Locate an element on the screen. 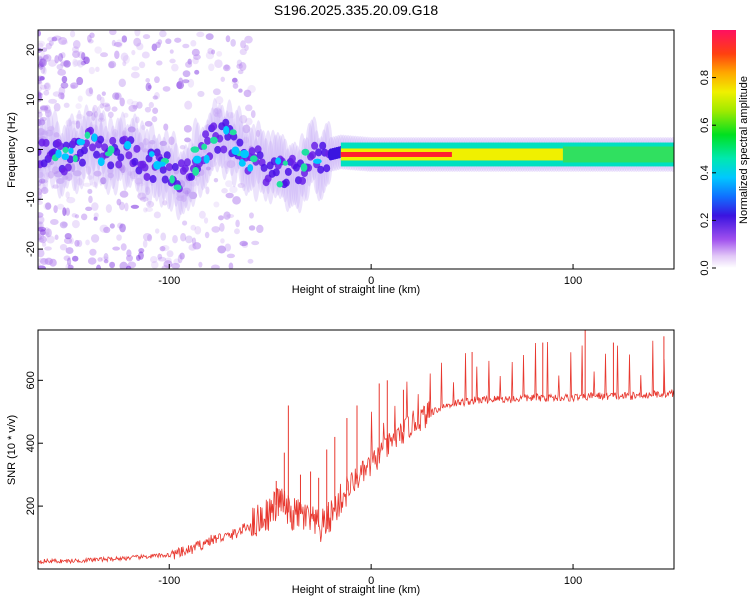 Image resolution: width=750 pixels, height=600 pixels. y-tick-label: -20 is located at coordinates (31, 249).